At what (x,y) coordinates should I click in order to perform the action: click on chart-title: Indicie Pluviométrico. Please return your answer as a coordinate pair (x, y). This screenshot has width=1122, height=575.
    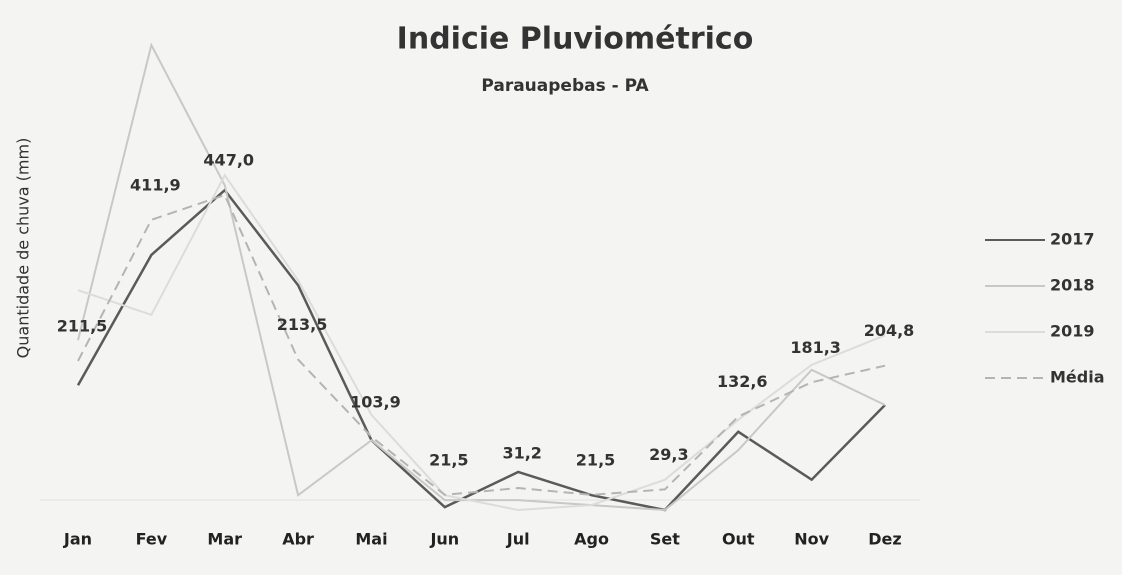
    Looking at the image, I should click on (575, 39).